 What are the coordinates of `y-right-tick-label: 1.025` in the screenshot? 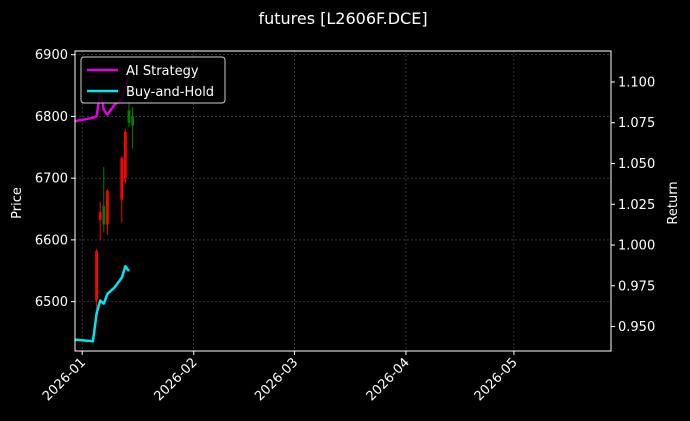 It's located at (636, 205).